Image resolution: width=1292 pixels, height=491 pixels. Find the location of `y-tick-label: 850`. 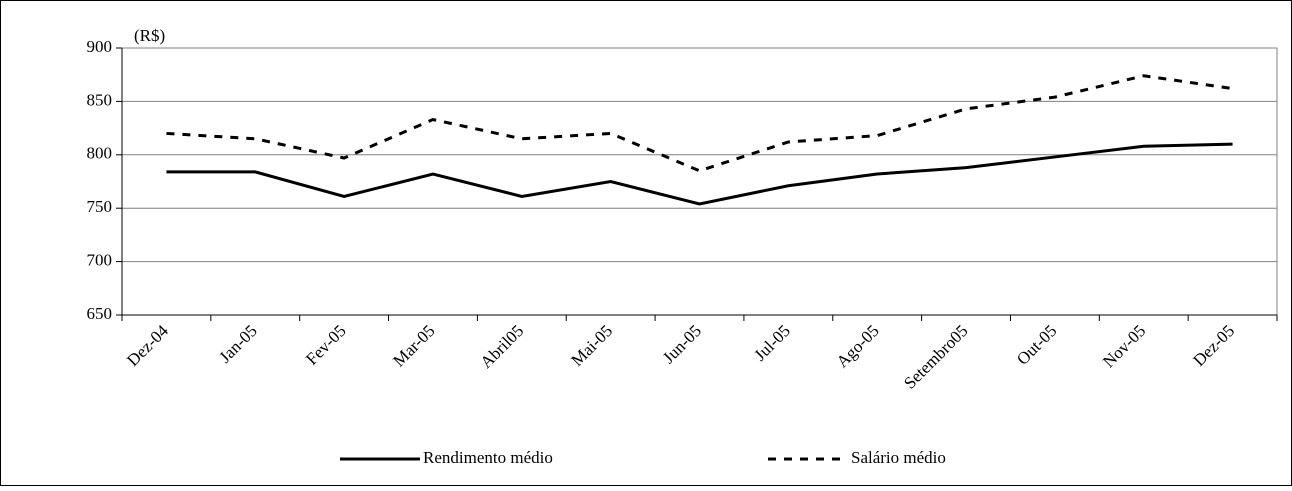

y-tick-label: 850 is located at coordinates (100, 99).